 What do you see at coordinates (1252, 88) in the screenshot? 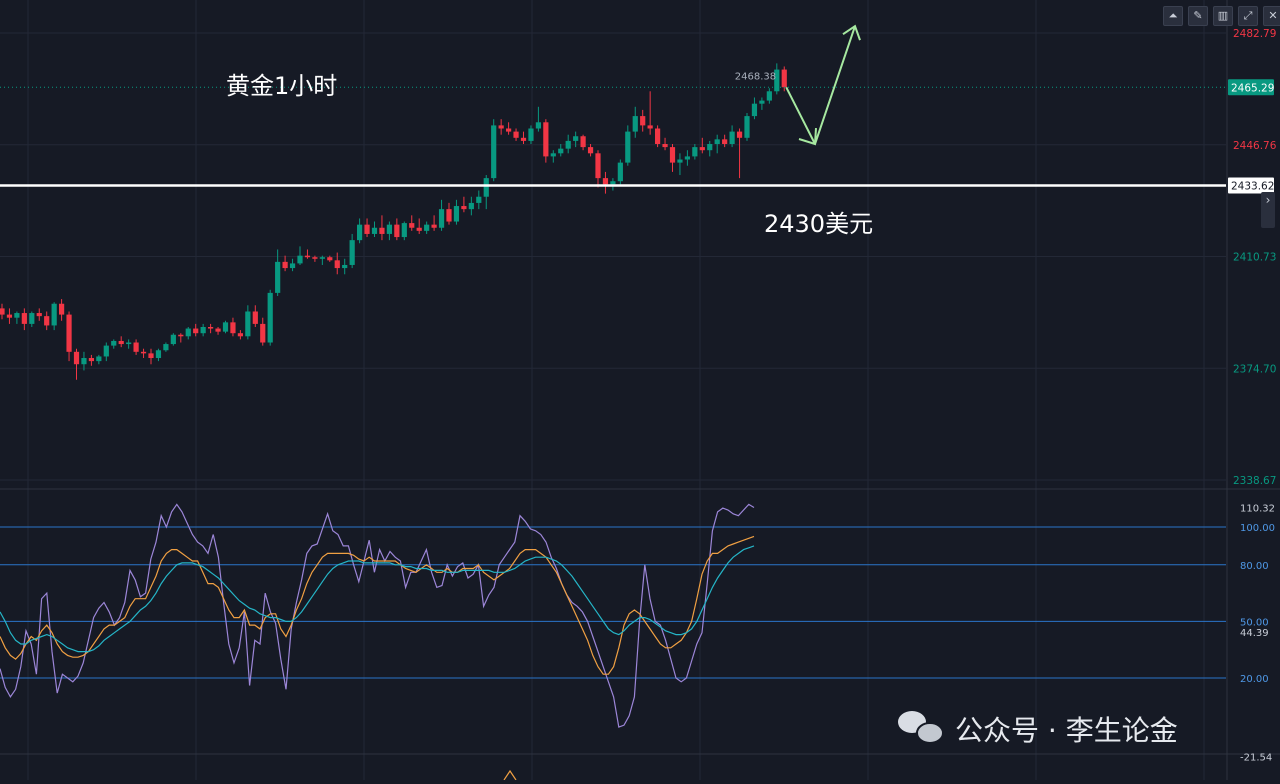
I see `current-price-label: 2465.29` at bounding box center [1252, 88].